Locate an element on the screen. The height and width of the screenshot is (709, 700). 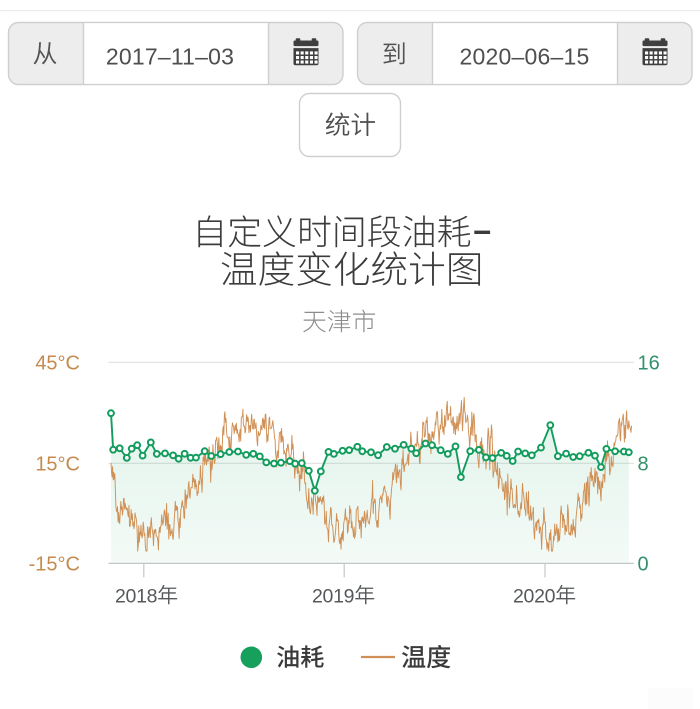
svg-text: -15°C is located at coordinates (54, 565).